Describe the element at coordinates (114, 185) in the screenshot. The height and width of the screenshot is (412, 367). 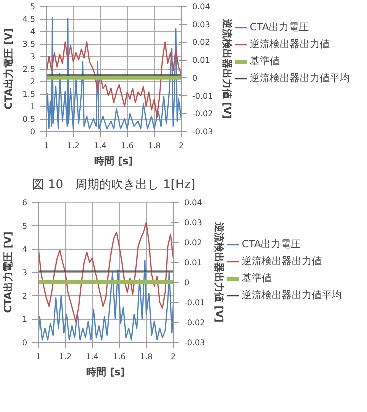
I see `caption: 図 10 周期的吹き出し 1[Hz]` at that location.